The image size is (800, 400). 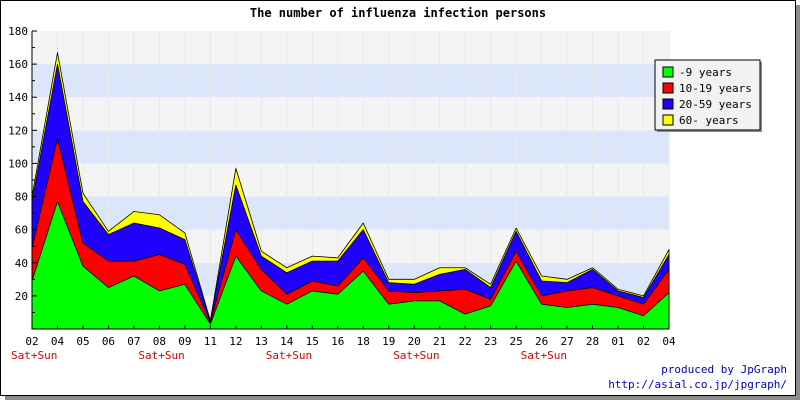 I want to click on y-tick-labels: 20 40 60 80 100 120 140 160 180, so click(x=18, y=164).